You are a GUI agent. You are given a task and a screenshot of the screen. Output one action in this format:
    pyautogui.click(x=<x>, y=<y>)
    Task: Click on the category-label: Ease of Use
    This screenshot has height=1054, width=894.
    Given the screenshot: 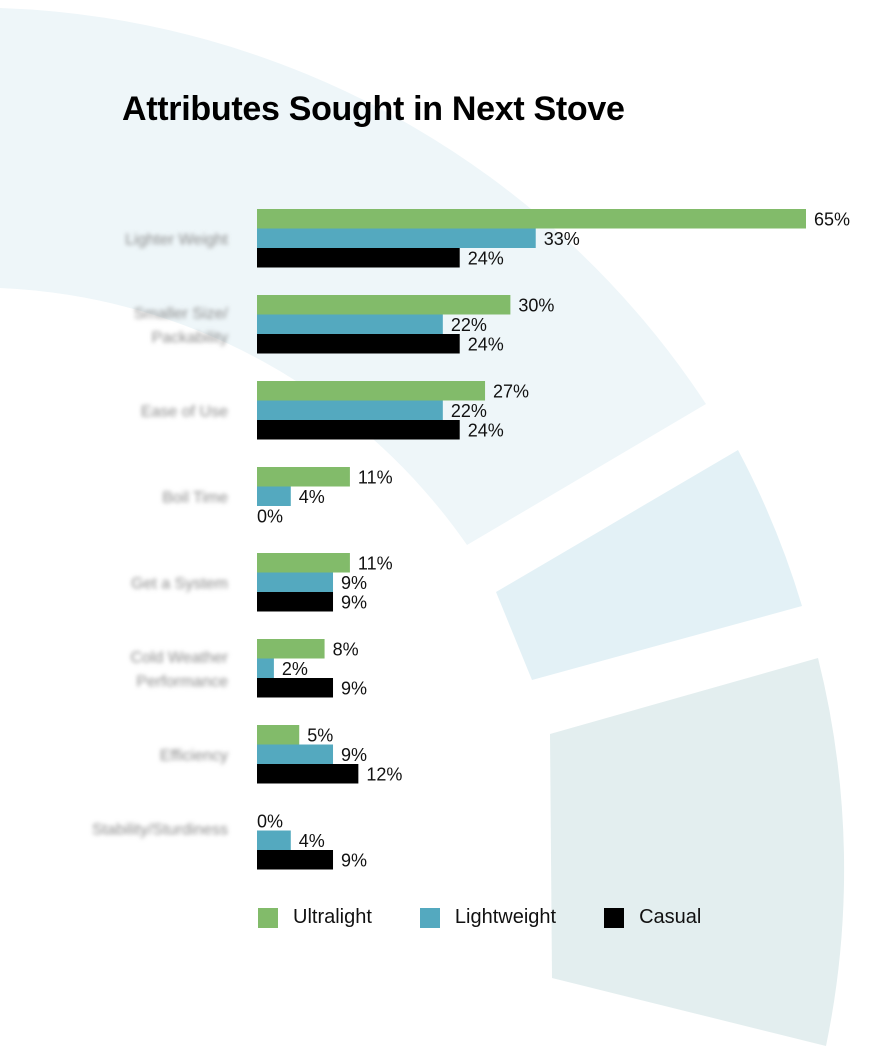 What is the action you would take?
    pyautogui.click(x=184, y=411)
    